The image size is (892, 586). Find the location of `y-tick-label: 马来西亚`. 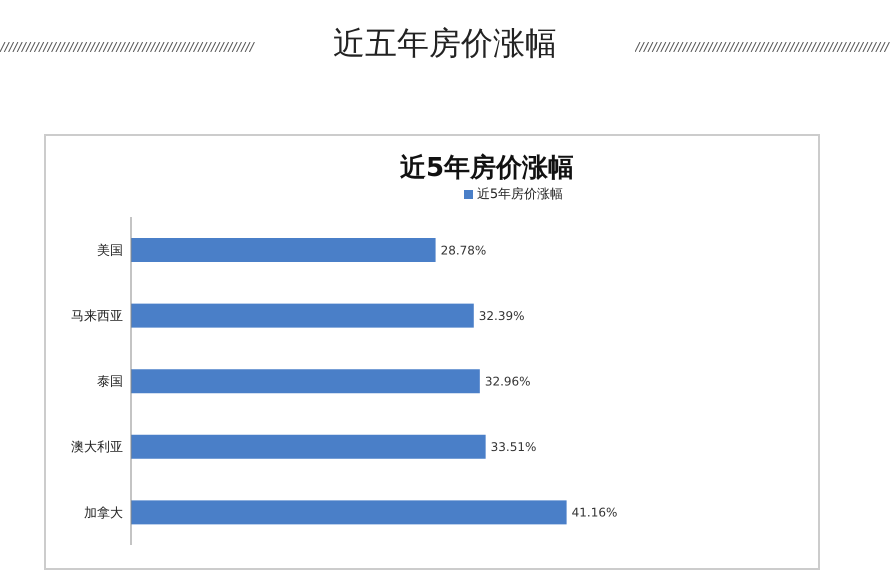

y-tick-label: 马来西亚 is located at coordinates (97, 316).